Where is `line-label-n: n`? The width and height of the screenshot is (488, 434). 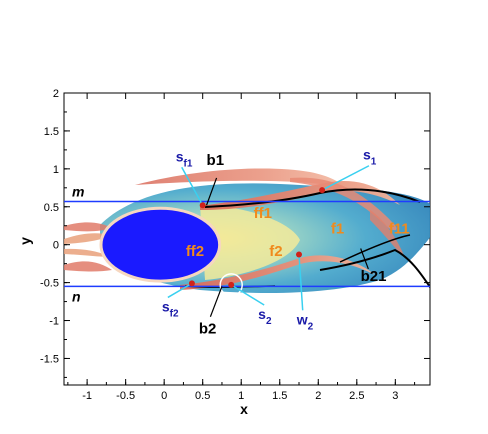
line-label-n: n is located at coordinates (76, 296).